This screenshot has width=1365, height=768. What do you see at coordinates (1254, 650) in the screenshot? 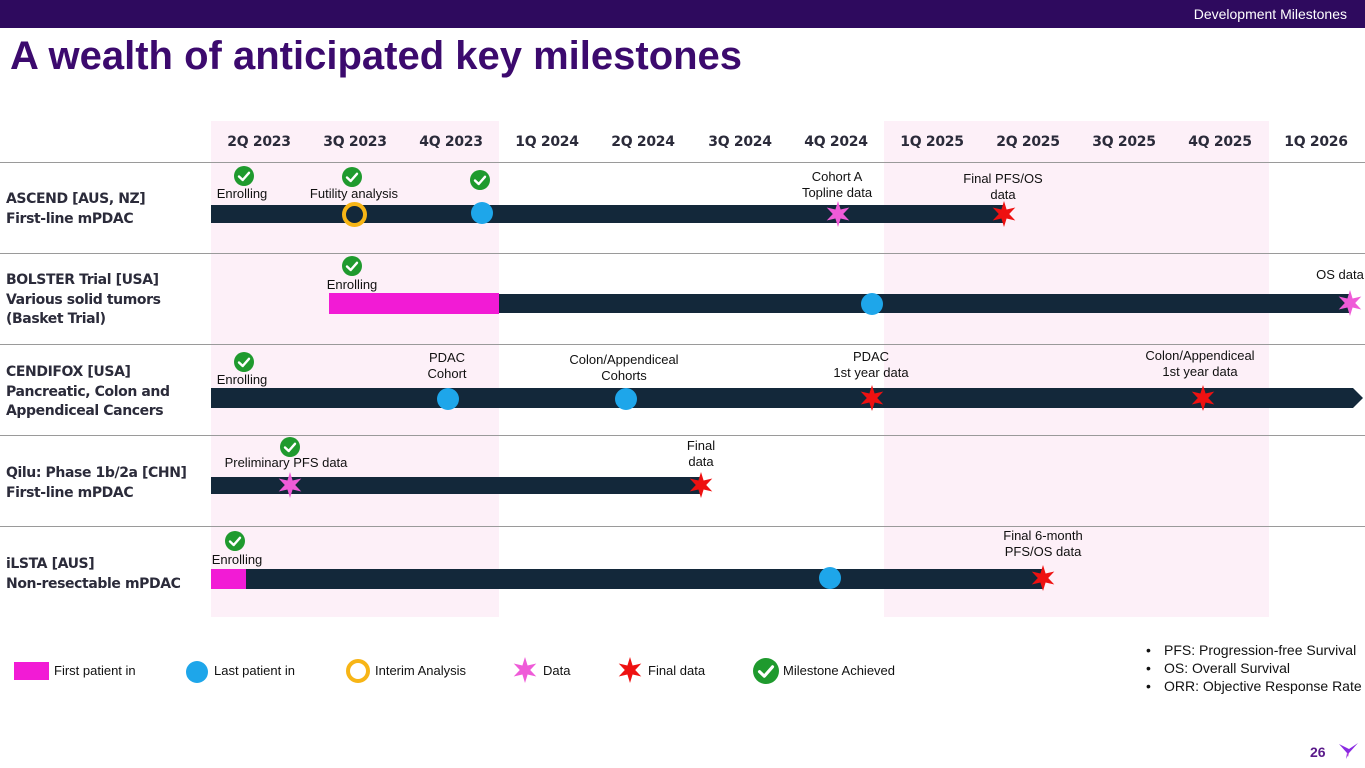
I see `abbreviation-item: PFS: Progression-free Survival` at bounding box center [1254, 650].